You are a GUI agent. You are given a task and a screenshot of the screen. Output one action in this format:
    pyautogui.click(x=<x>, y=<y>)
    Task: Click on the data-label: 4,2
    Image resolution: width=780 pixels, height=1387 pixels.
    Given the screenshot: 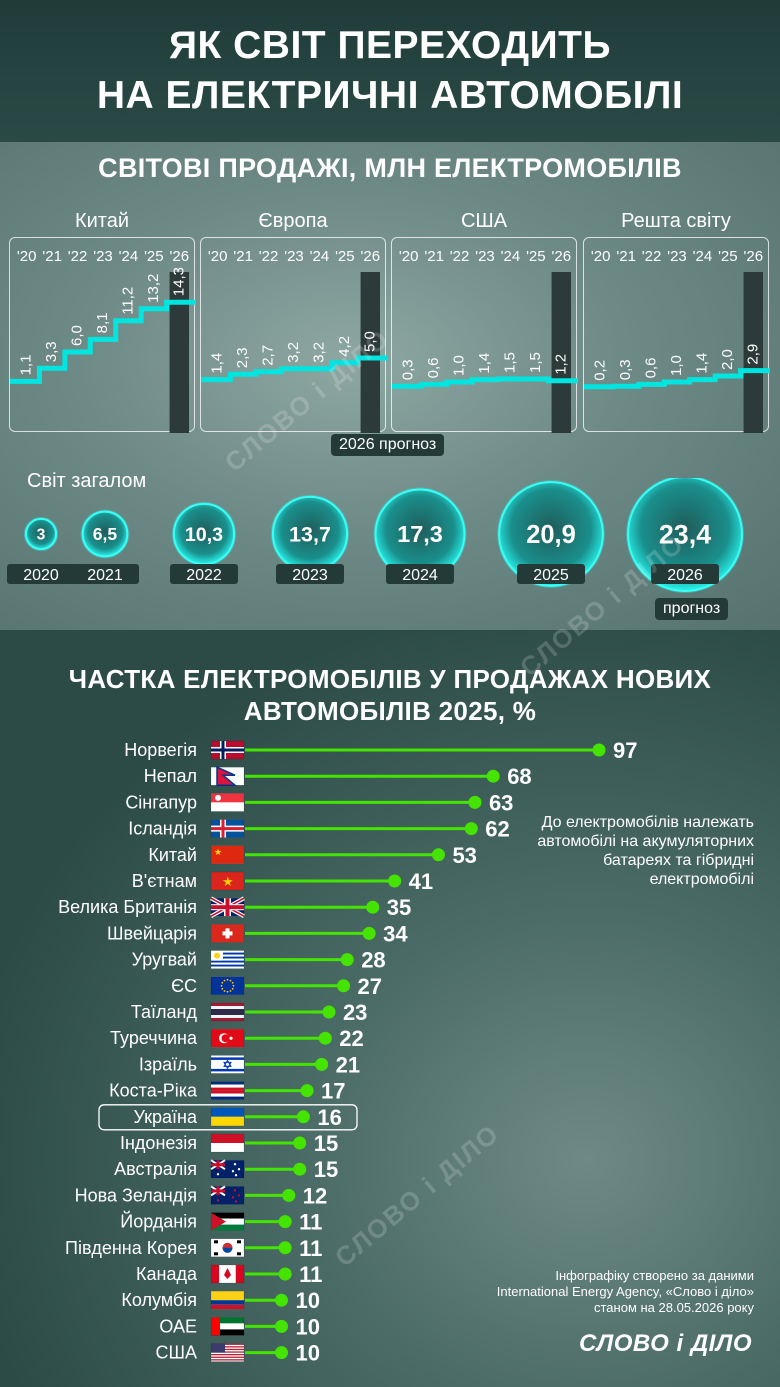 What is the action you would take?
    pyautogui.click(x=344, y=346)
    